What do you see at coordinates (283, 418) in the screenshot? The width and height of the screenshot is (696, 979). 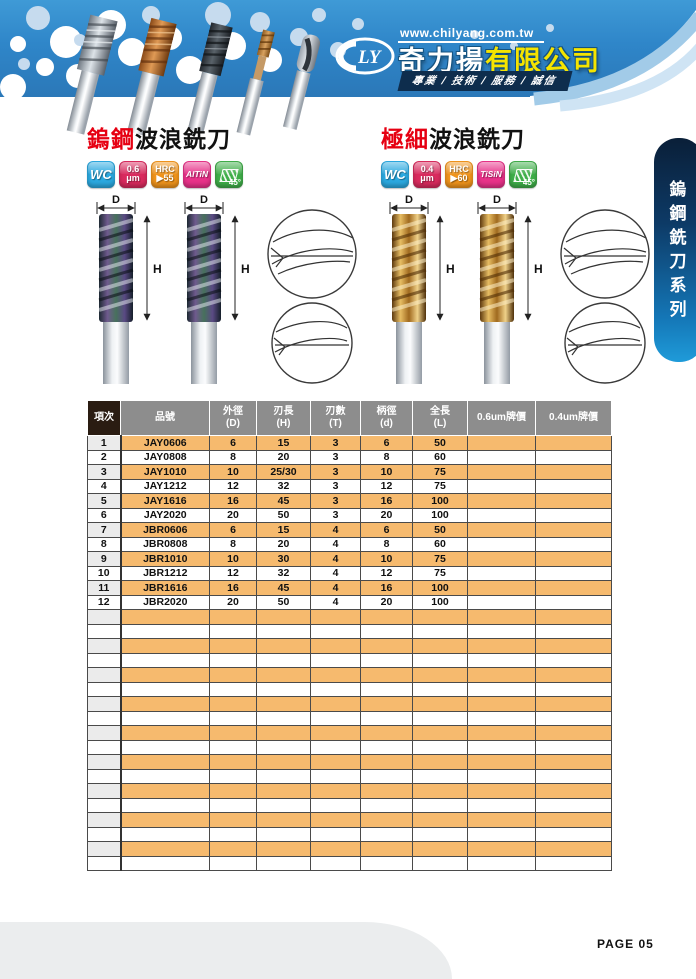 I see `column-header: 刃長 (H)` at bounding box center [283, 418].